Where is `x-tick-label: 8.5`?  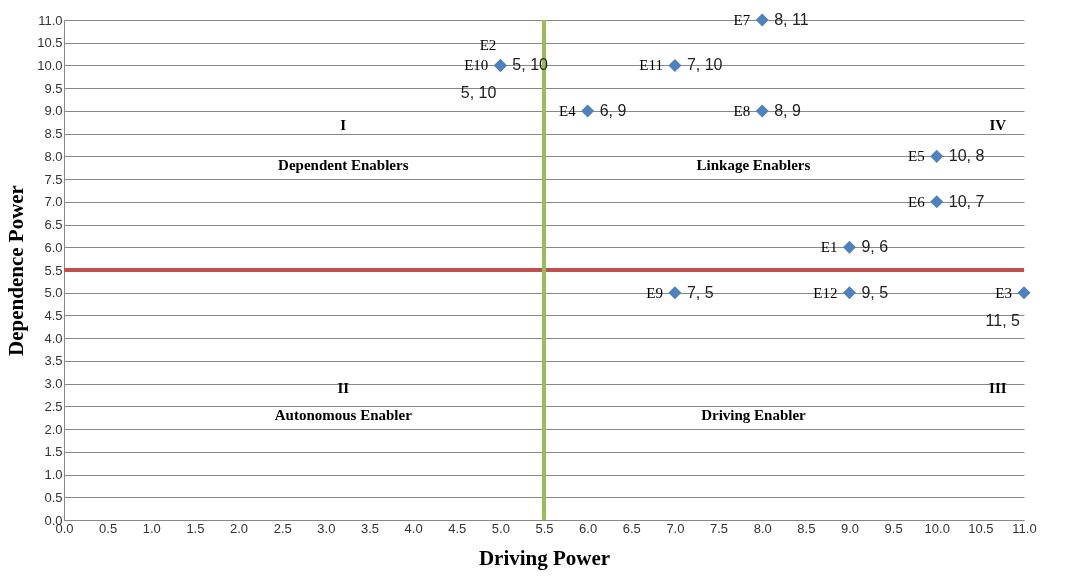
x-tick-label: 8.5 is located at coordinates (806, 528).